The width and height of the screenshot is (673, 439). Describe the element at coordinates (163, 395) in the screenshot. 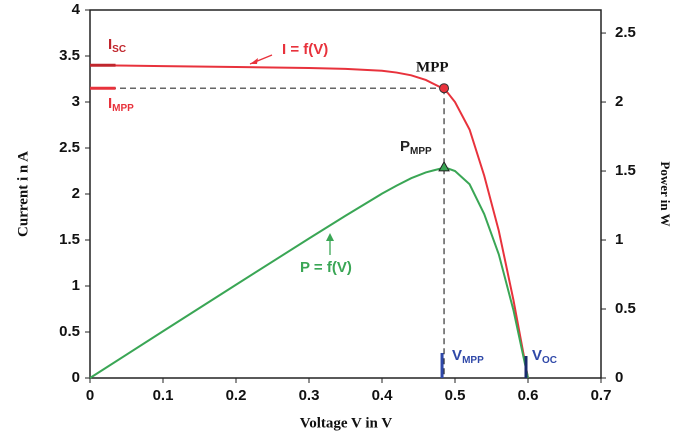

I see `x-tick-label: 0.1` at that location.